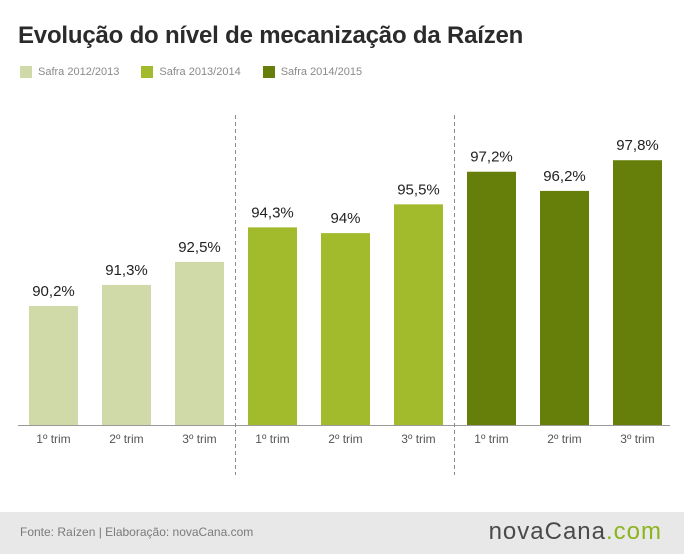 The height and width of the screenshot is (554, 684). I want to click on logo-part: nova, so click(516, 531).